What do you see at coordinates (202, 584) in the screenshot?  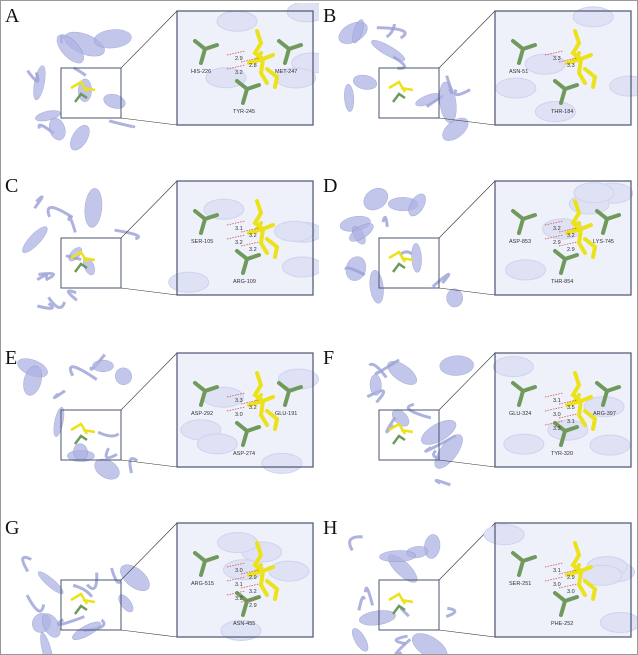 I see `residue-label: ARG-515` at bounding box center [202, 584].